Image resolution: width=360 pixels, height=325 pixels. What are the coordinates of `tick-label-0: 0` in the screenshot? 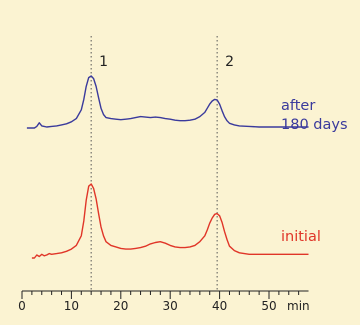 It's located at (22, 306).